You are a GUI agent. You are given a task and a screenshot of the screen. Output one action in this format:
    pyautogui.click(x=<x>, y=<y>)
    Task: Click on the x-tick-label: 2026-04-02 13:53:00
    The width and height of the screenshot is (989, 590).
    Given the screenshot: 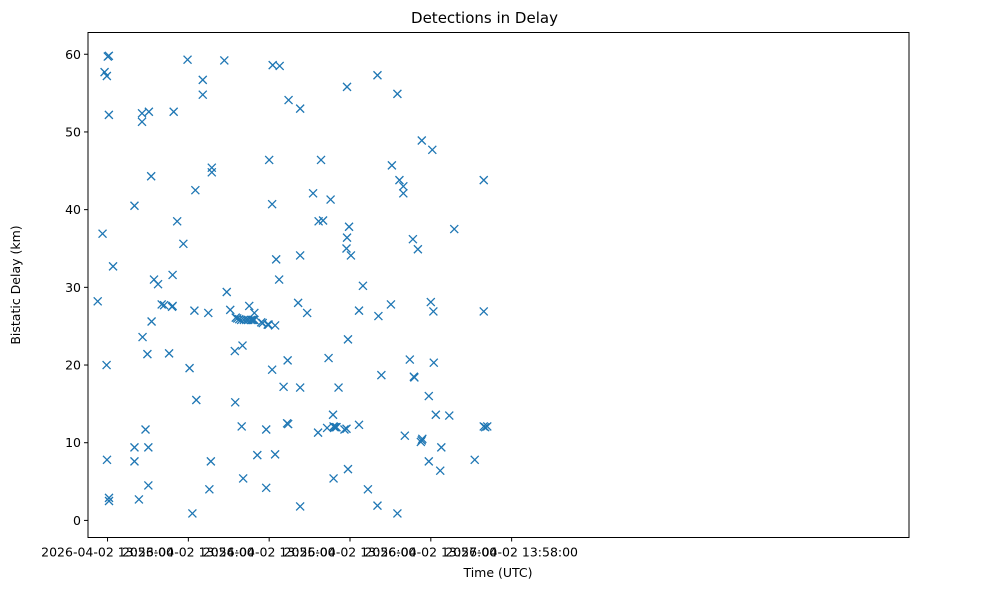 What is the action you would take?
    pyautogui.click(x=107, y=552)
    